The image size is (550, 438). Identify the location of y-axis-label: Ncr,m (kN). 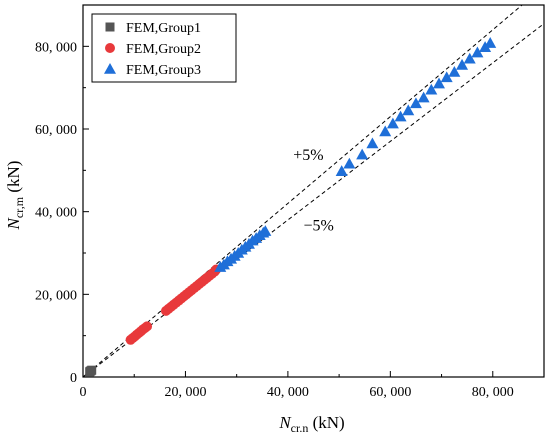
(15, 196).